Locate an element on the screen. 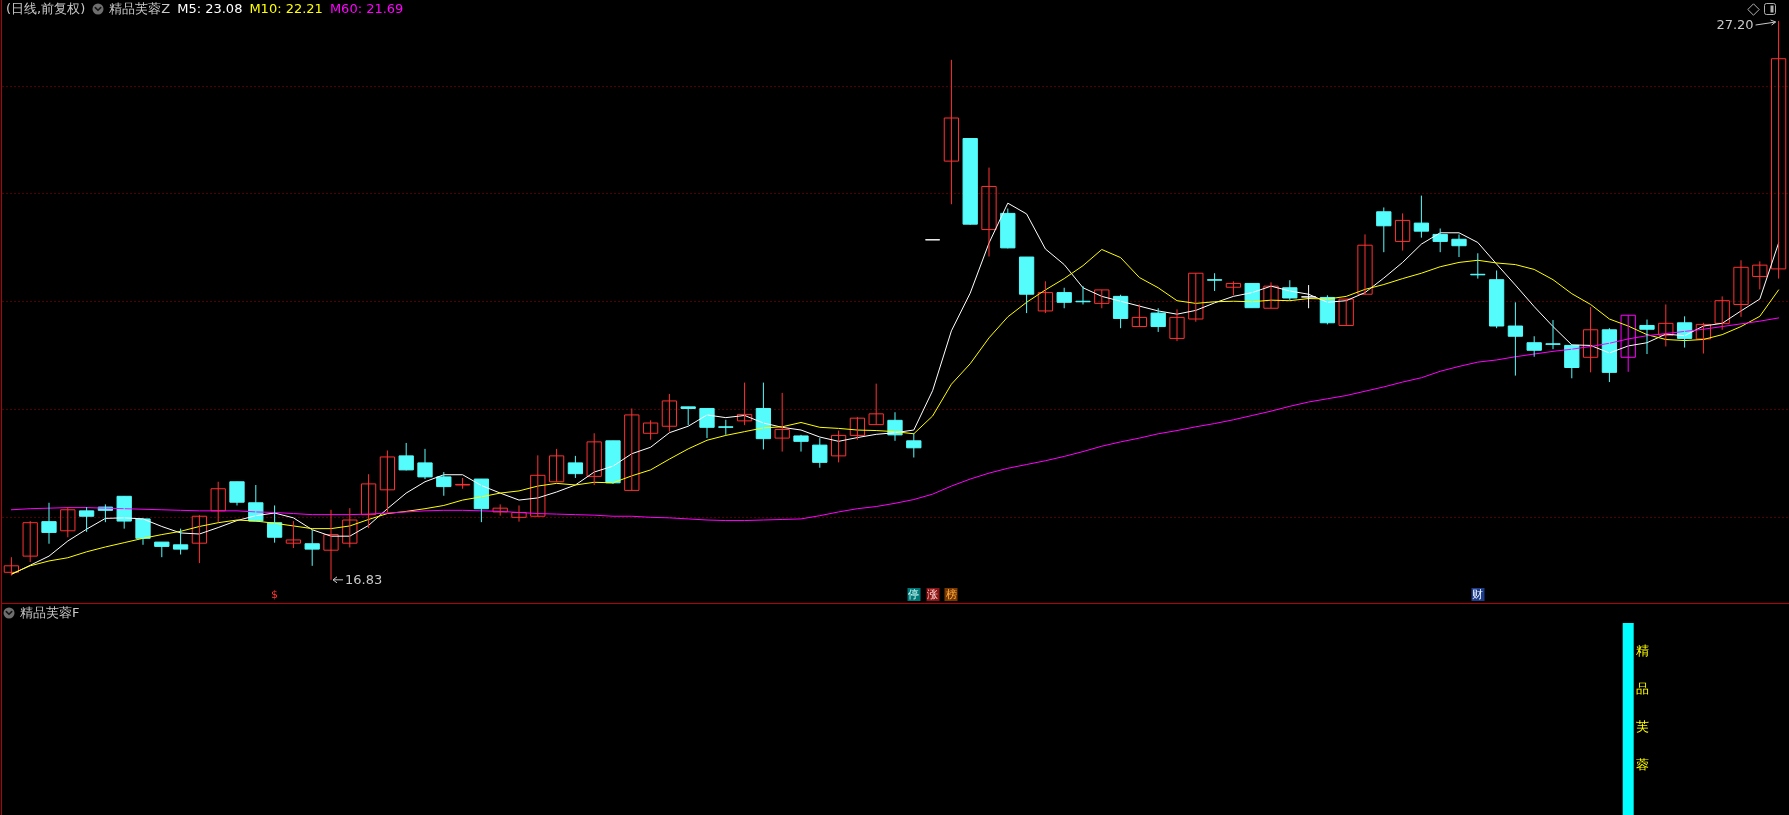 This screenshot has height=815, width=1789. annotation: 榜 is located at coordinates (951, 594).